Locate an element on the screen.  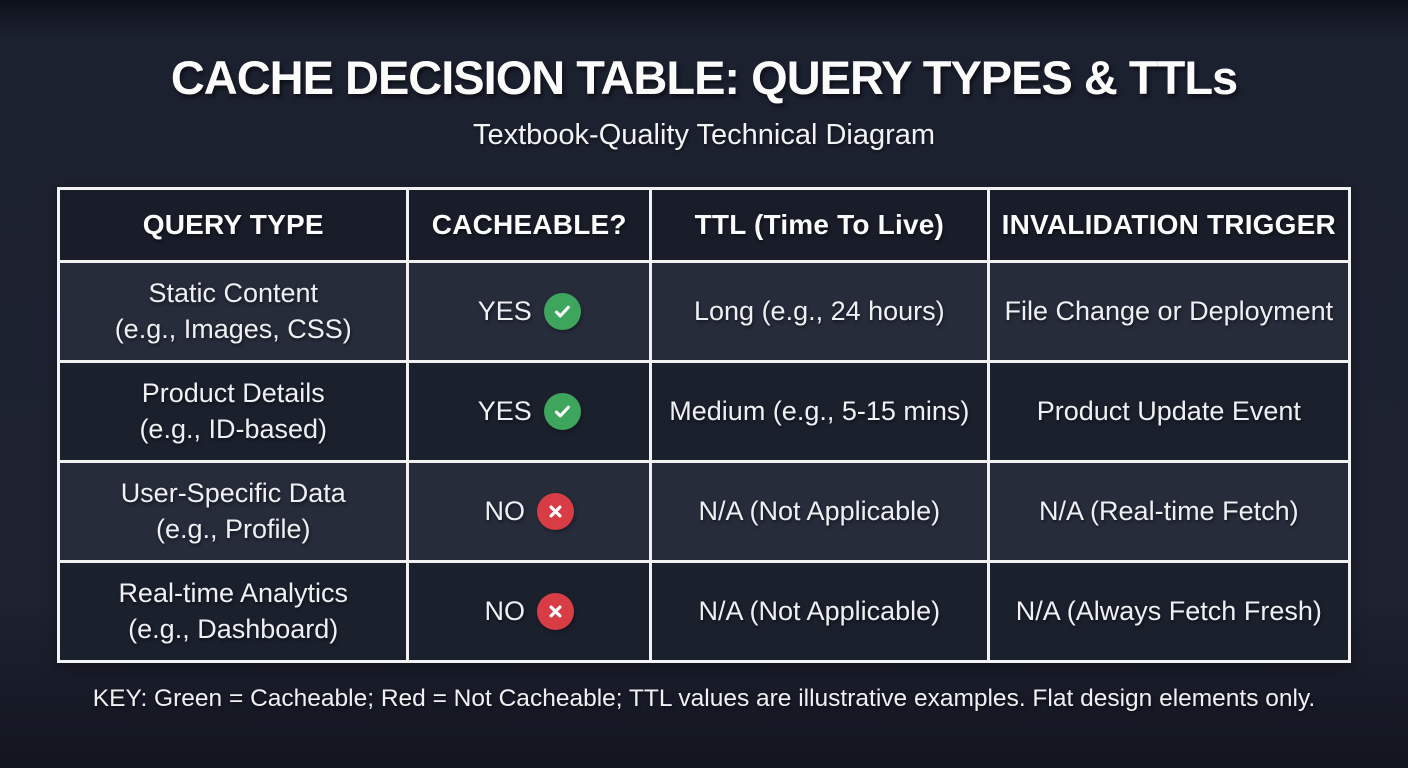
query-type-line: (e.g., Profile) is located at coordinates (233, 528).